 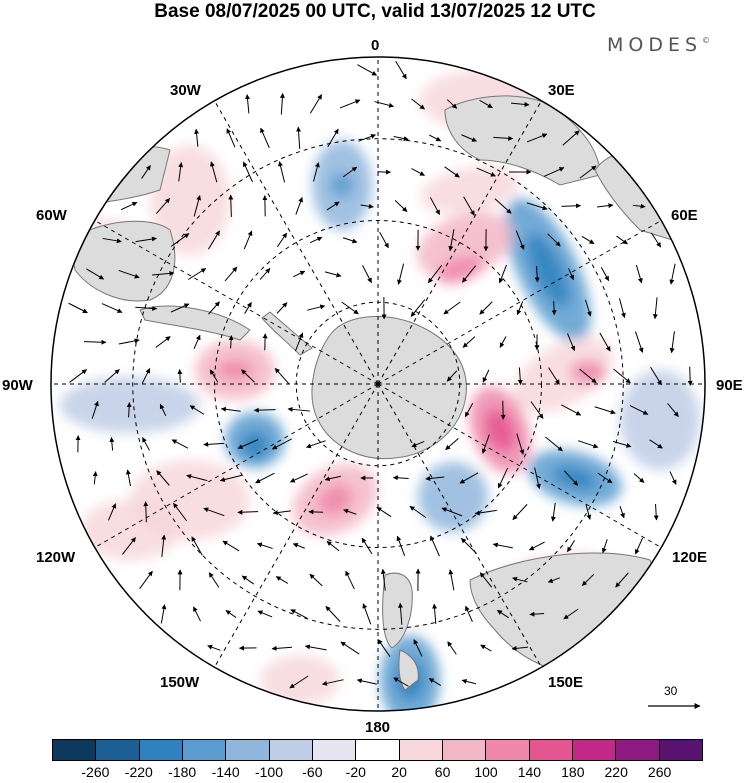 I want to click on landmass, so click(x=397, y=610).